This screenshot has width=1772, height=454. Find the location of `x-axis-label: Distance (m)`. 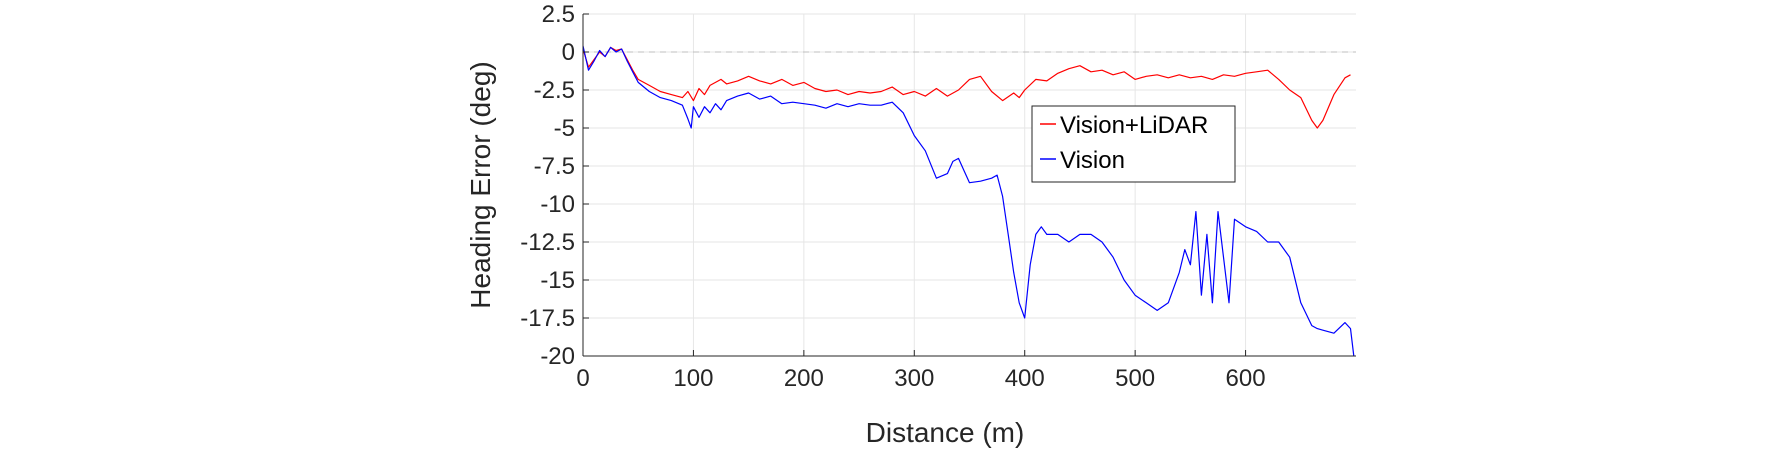

x-axis-label: Distance (m) is located at coordinates (945, 432).